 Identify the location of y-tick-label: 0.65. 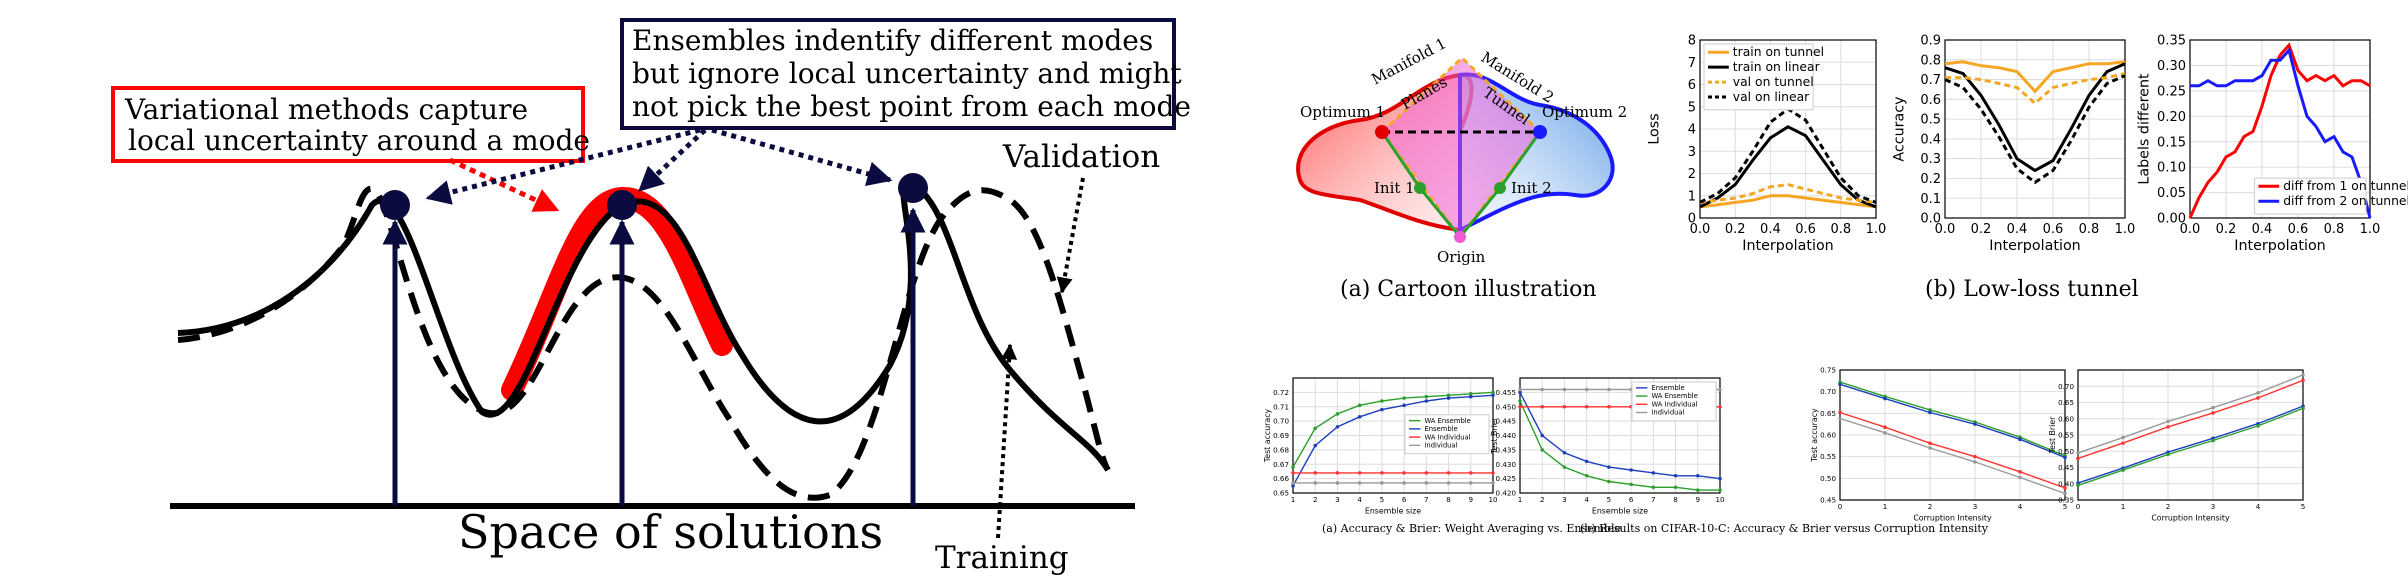
(2066, 402).